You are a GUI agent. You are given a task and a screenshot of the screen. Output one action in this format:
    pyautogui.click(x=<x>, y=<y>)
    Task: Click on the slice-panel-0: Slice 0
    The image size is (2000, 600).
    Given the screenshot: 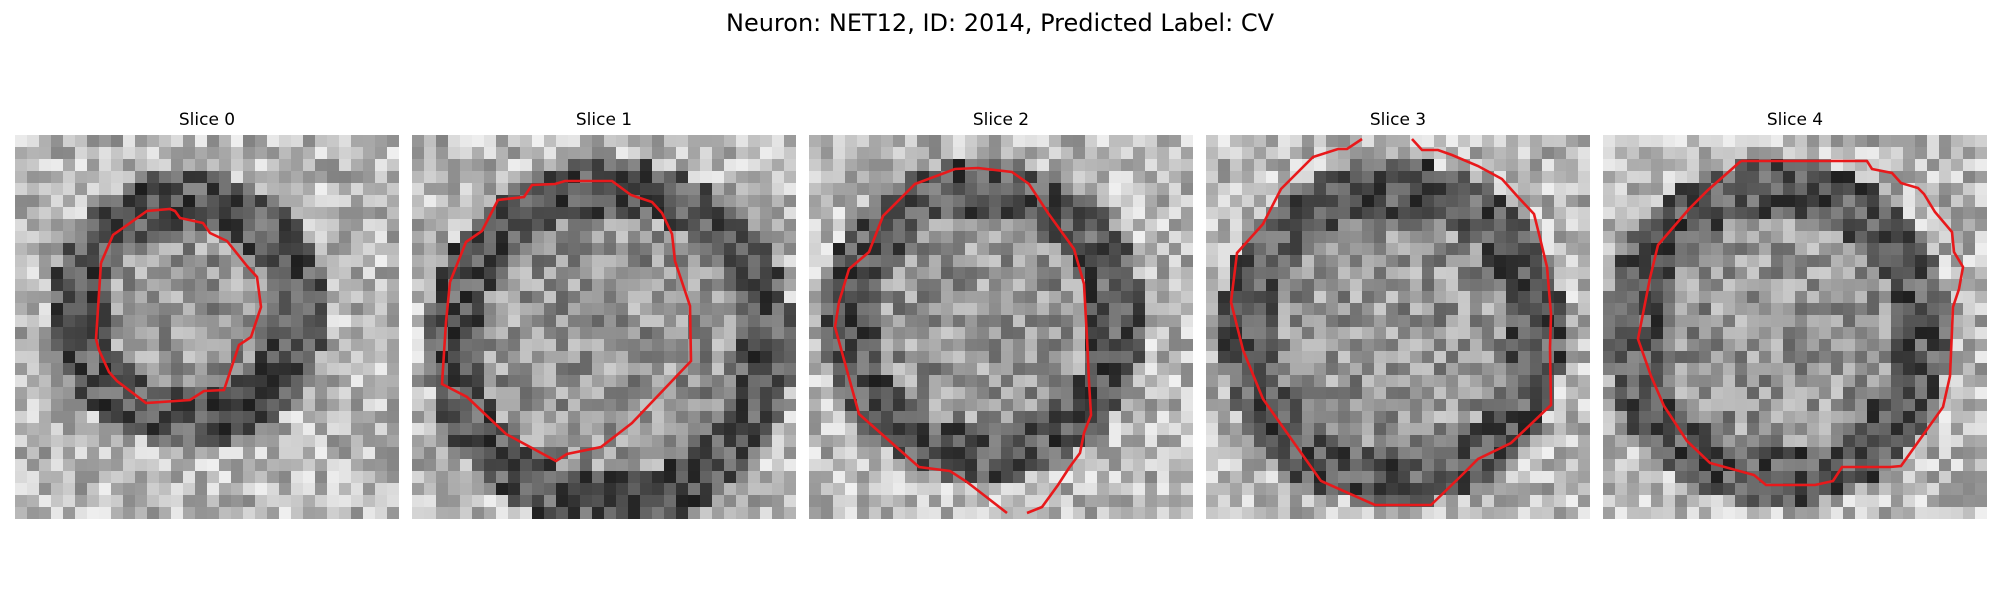 What is the action you would take?
    pyautogui.click(x=207, y=313)
    